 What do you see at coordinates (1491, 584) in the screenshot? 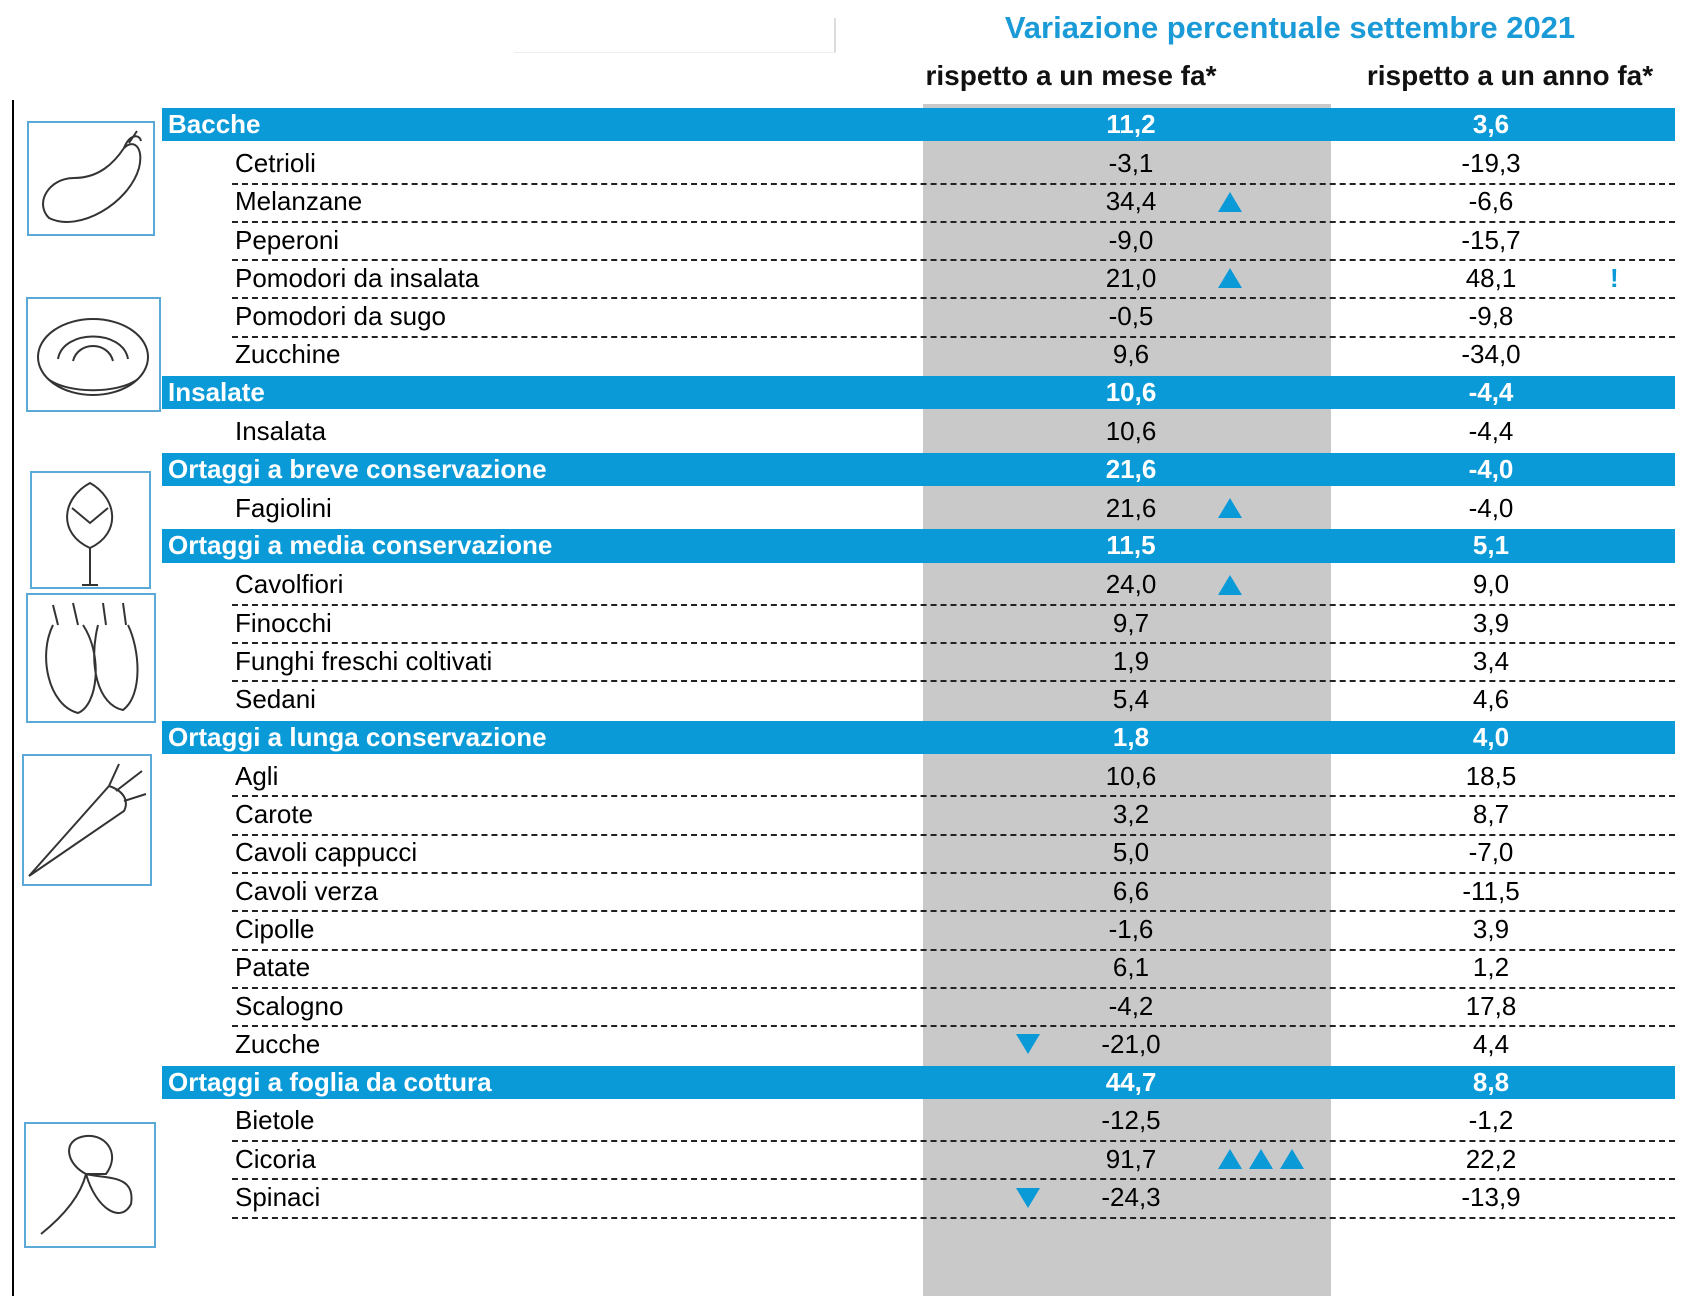
I see `year-value: 9,0` at bounding box center [1491, 584].